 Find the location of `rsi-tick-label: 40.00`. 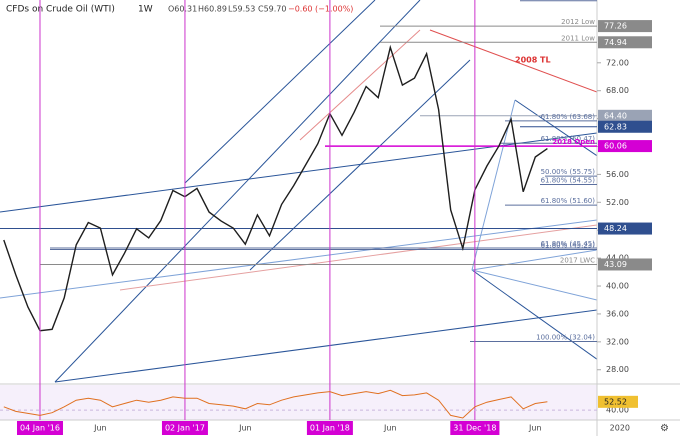

rsi-tick-label: 40.00 is located at coordinates (617, 410).